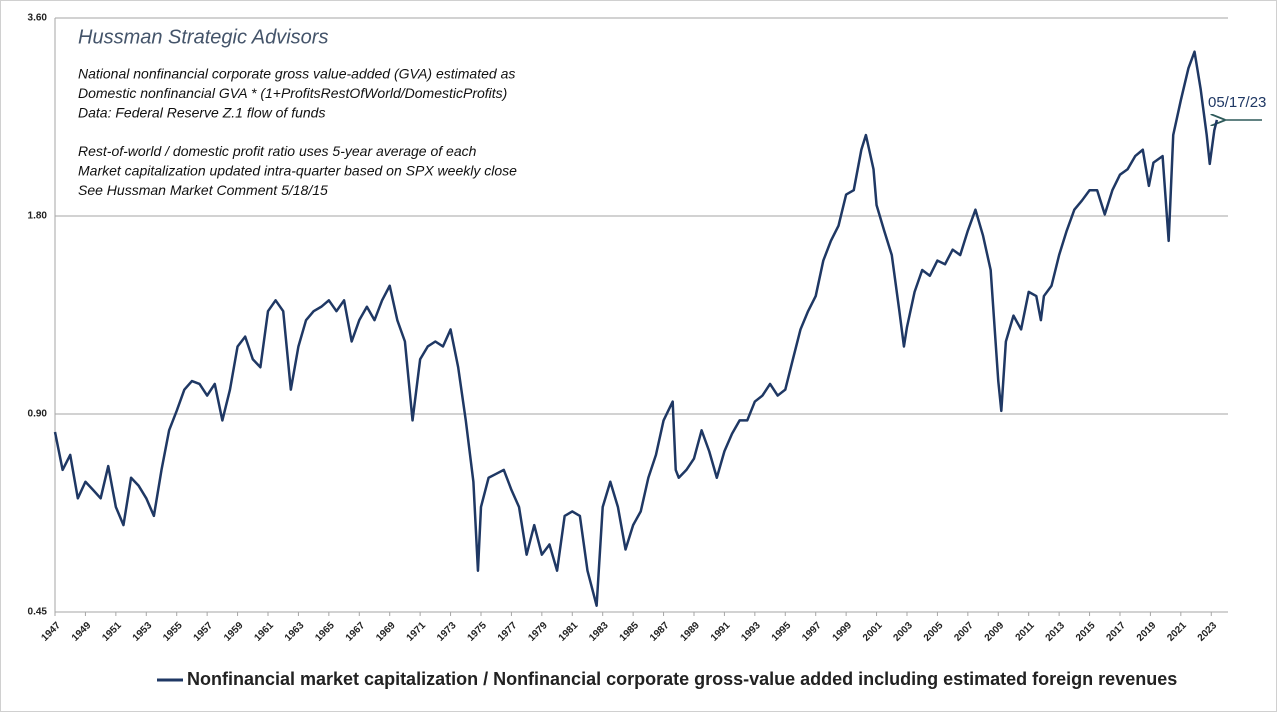 The image size is (1277, 712). I want to click on x-tick-label: 1977, so click(508, 632).